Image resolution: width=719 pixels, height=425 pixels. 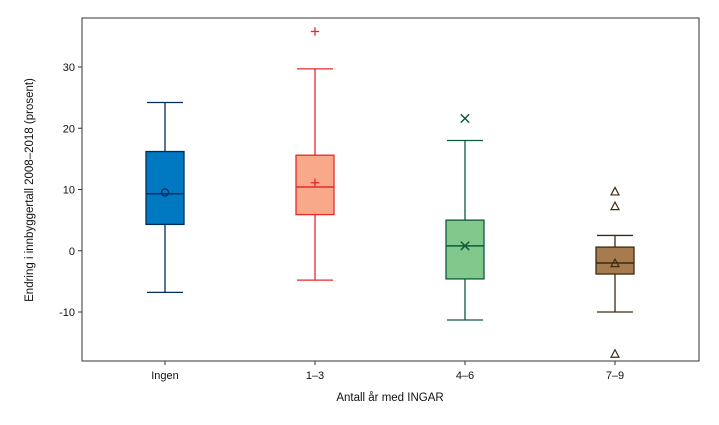 I want to click on x-axis: Ingen 1–3 4–6 7–9, so click(x=387, y=371).